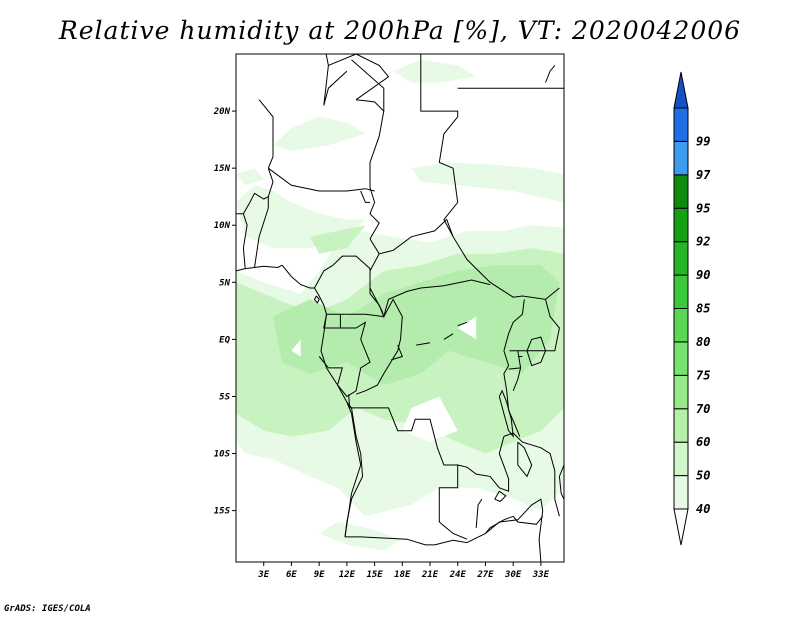  What do you see at coordinates (703, 409) in the screenshot?
I see `colorbar-label: 70` at bounding box center [703, 409].